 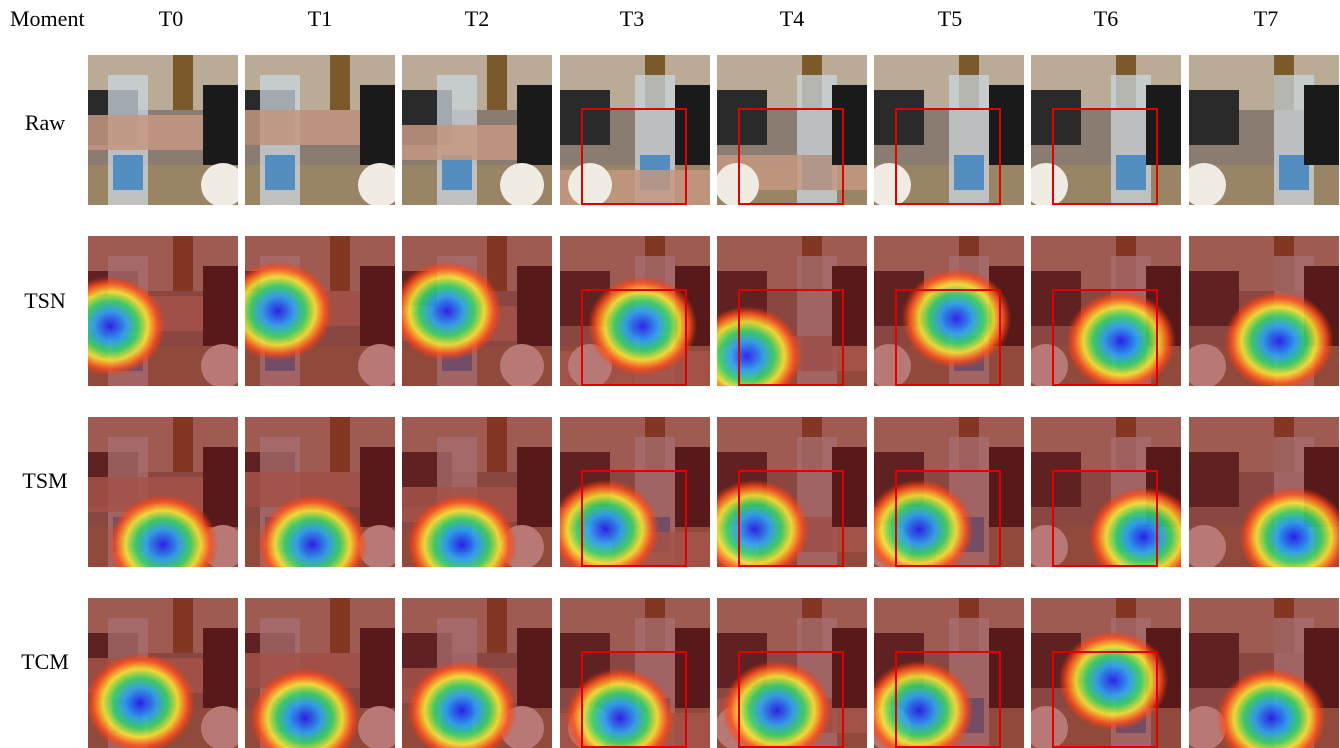 I want to click on frame-tcm-t2, so click(x=477, y=673).